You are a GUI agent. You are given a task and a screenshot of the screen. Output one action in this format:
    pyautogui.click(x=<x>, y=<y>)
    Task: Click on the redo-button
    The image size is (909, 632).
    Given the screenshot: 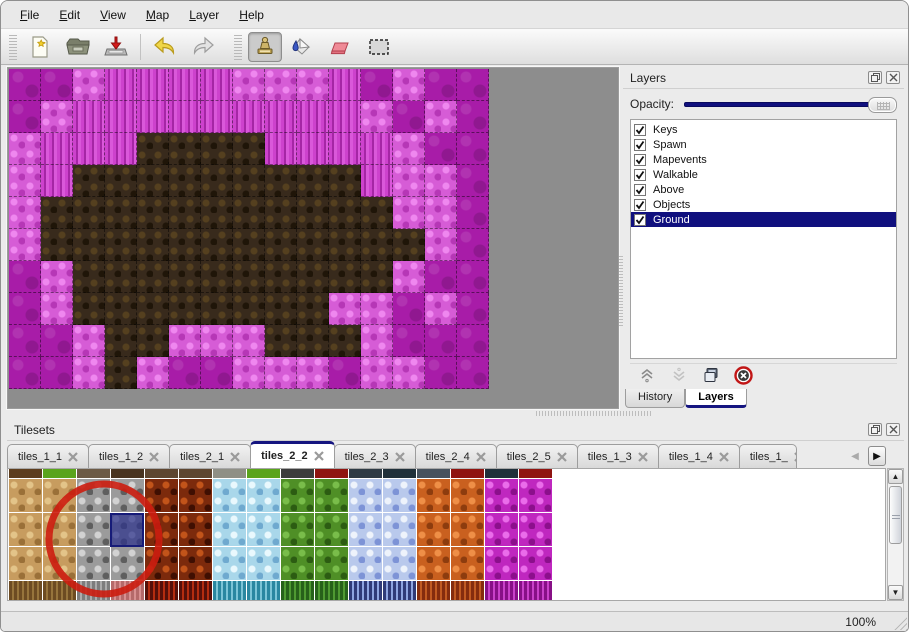 What is the action you would take?
    pyautogui.click(x=203, y=47)
    